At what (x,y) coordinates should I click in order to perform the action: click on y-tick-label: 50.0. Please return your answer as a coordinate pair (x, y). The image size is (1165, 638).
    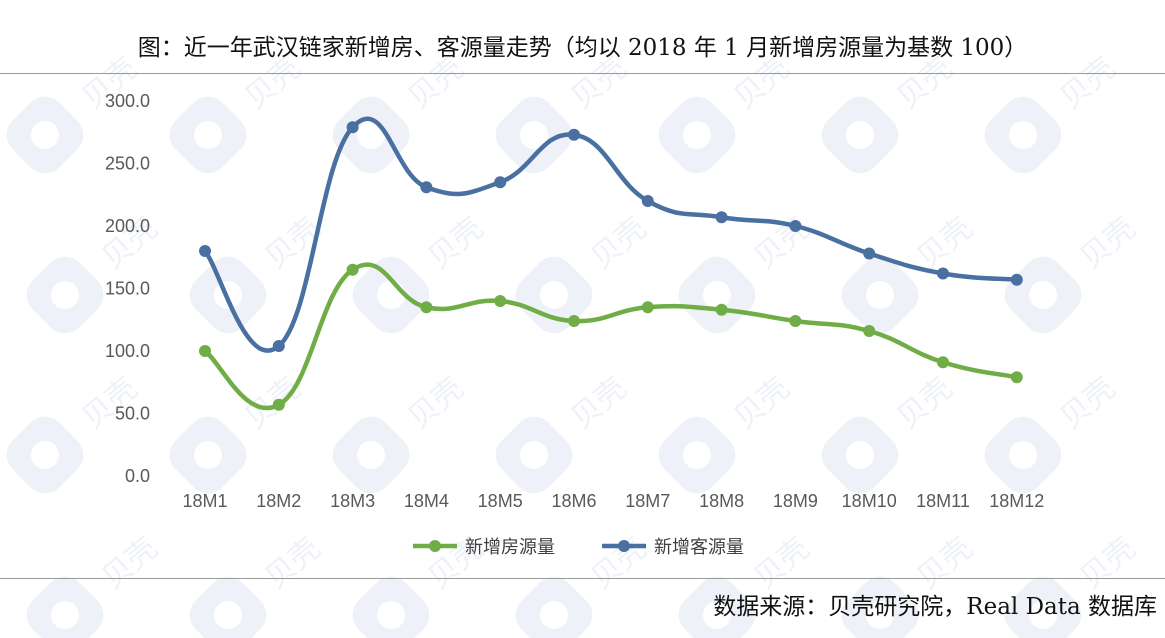
    Looking at the image, I should click on (132, 414).